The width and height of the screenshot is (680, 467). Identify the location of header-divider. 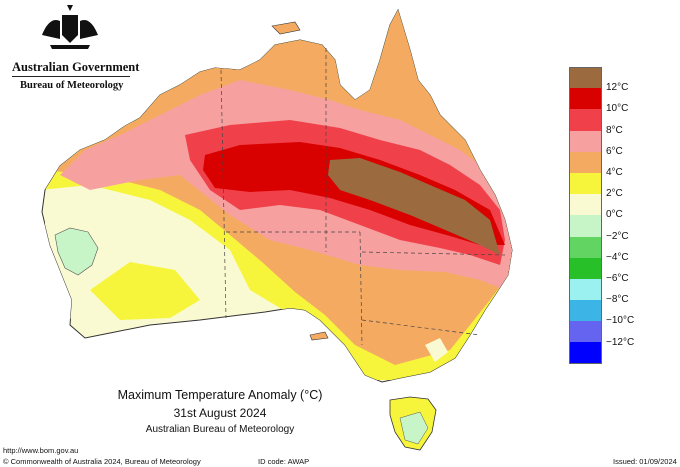
(71, 76).